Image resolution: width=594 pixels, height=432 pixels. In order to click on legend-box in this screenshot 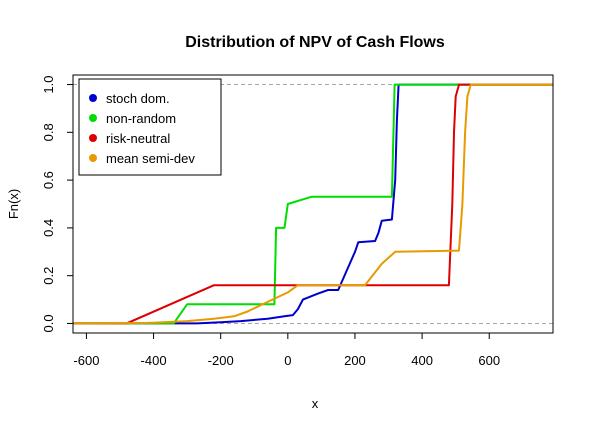, I will do `click(150, 127)`.